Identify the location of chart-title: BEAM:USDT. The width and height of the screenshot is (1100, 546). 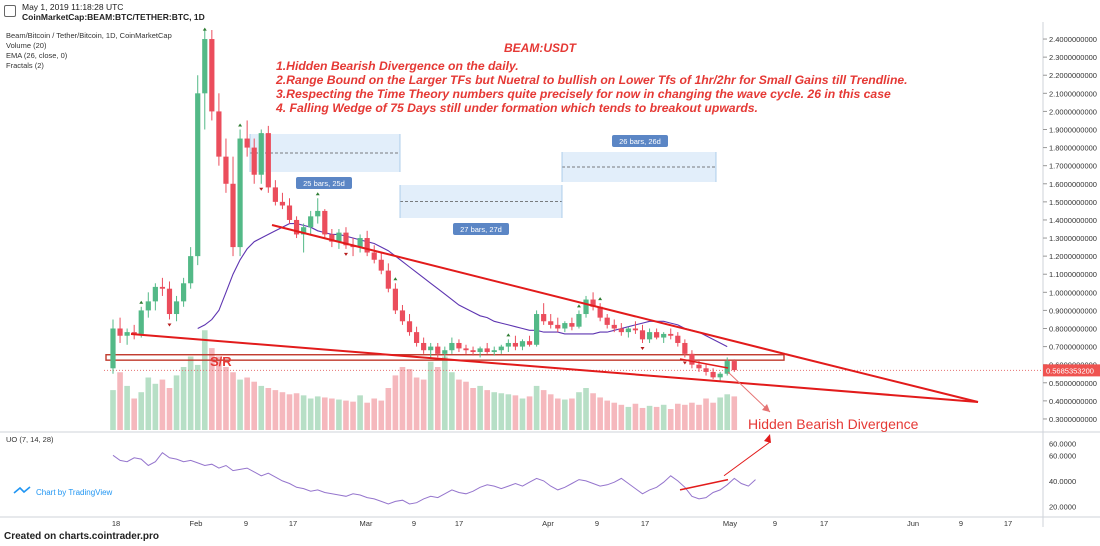
(541, 48).